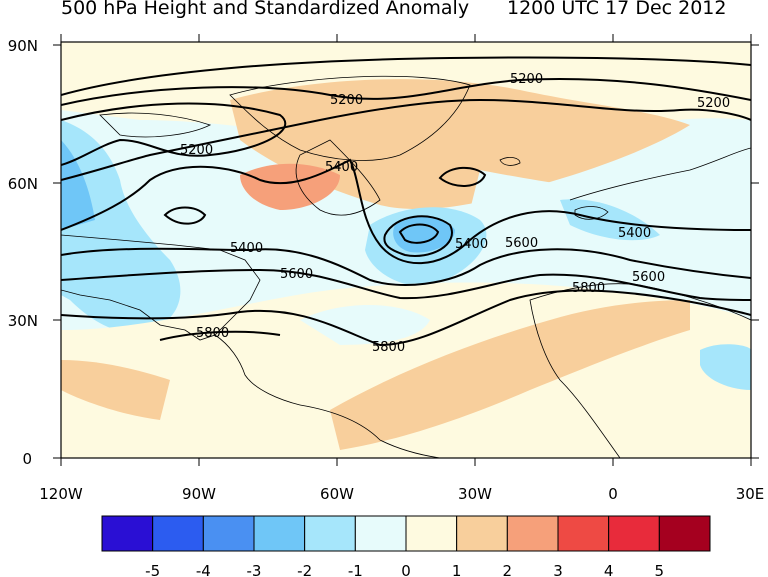  I want to click on coast-south-america, so click(370, 431).